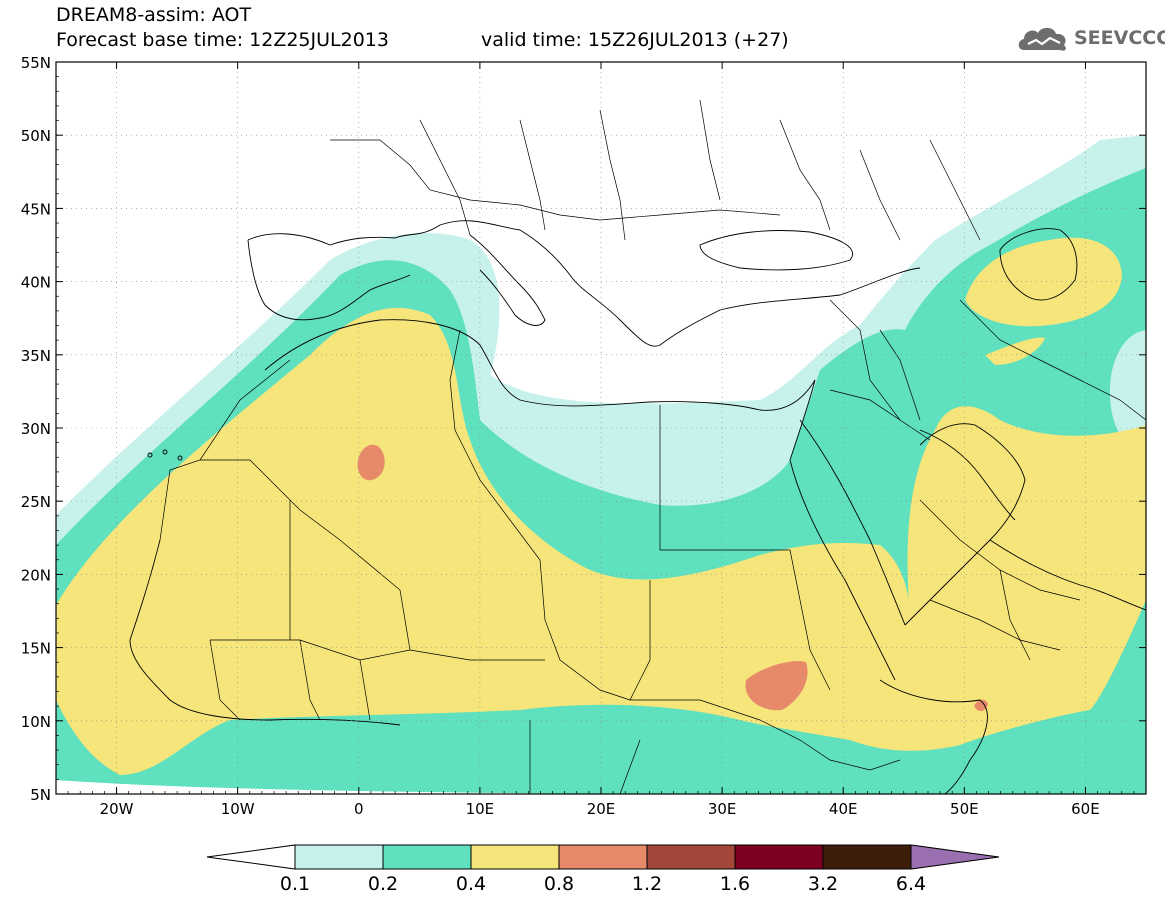  I want to click on lon-label: 50E, so click(964, 809).